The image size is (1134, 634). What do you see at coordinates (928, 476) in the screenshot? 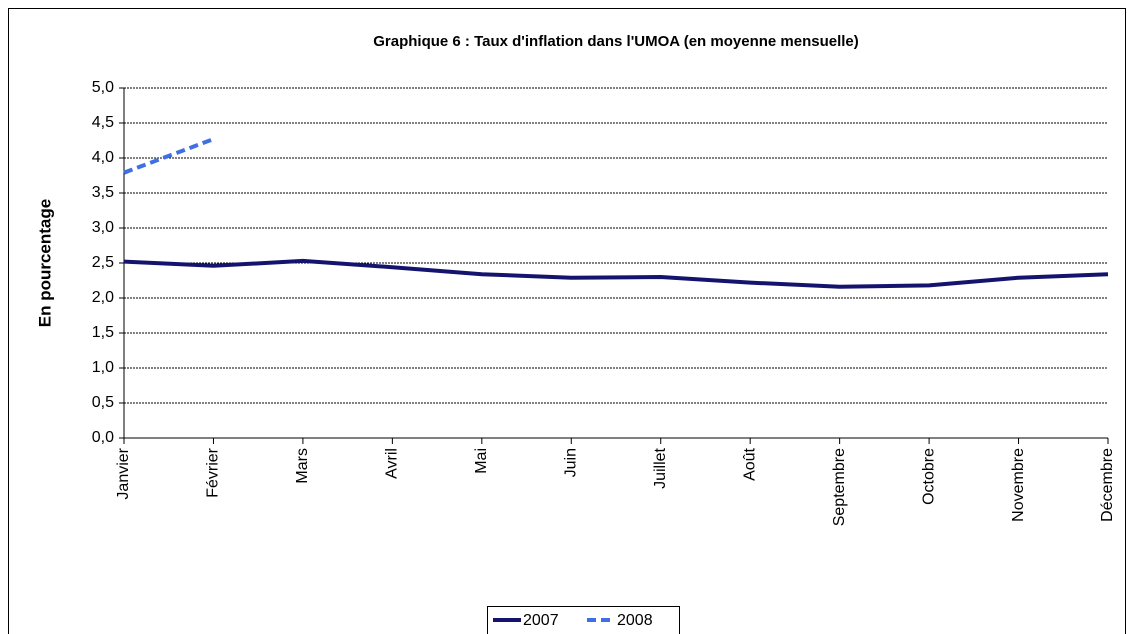
I see `x-tick-label: Octobre` at bounding box center [928, 476].